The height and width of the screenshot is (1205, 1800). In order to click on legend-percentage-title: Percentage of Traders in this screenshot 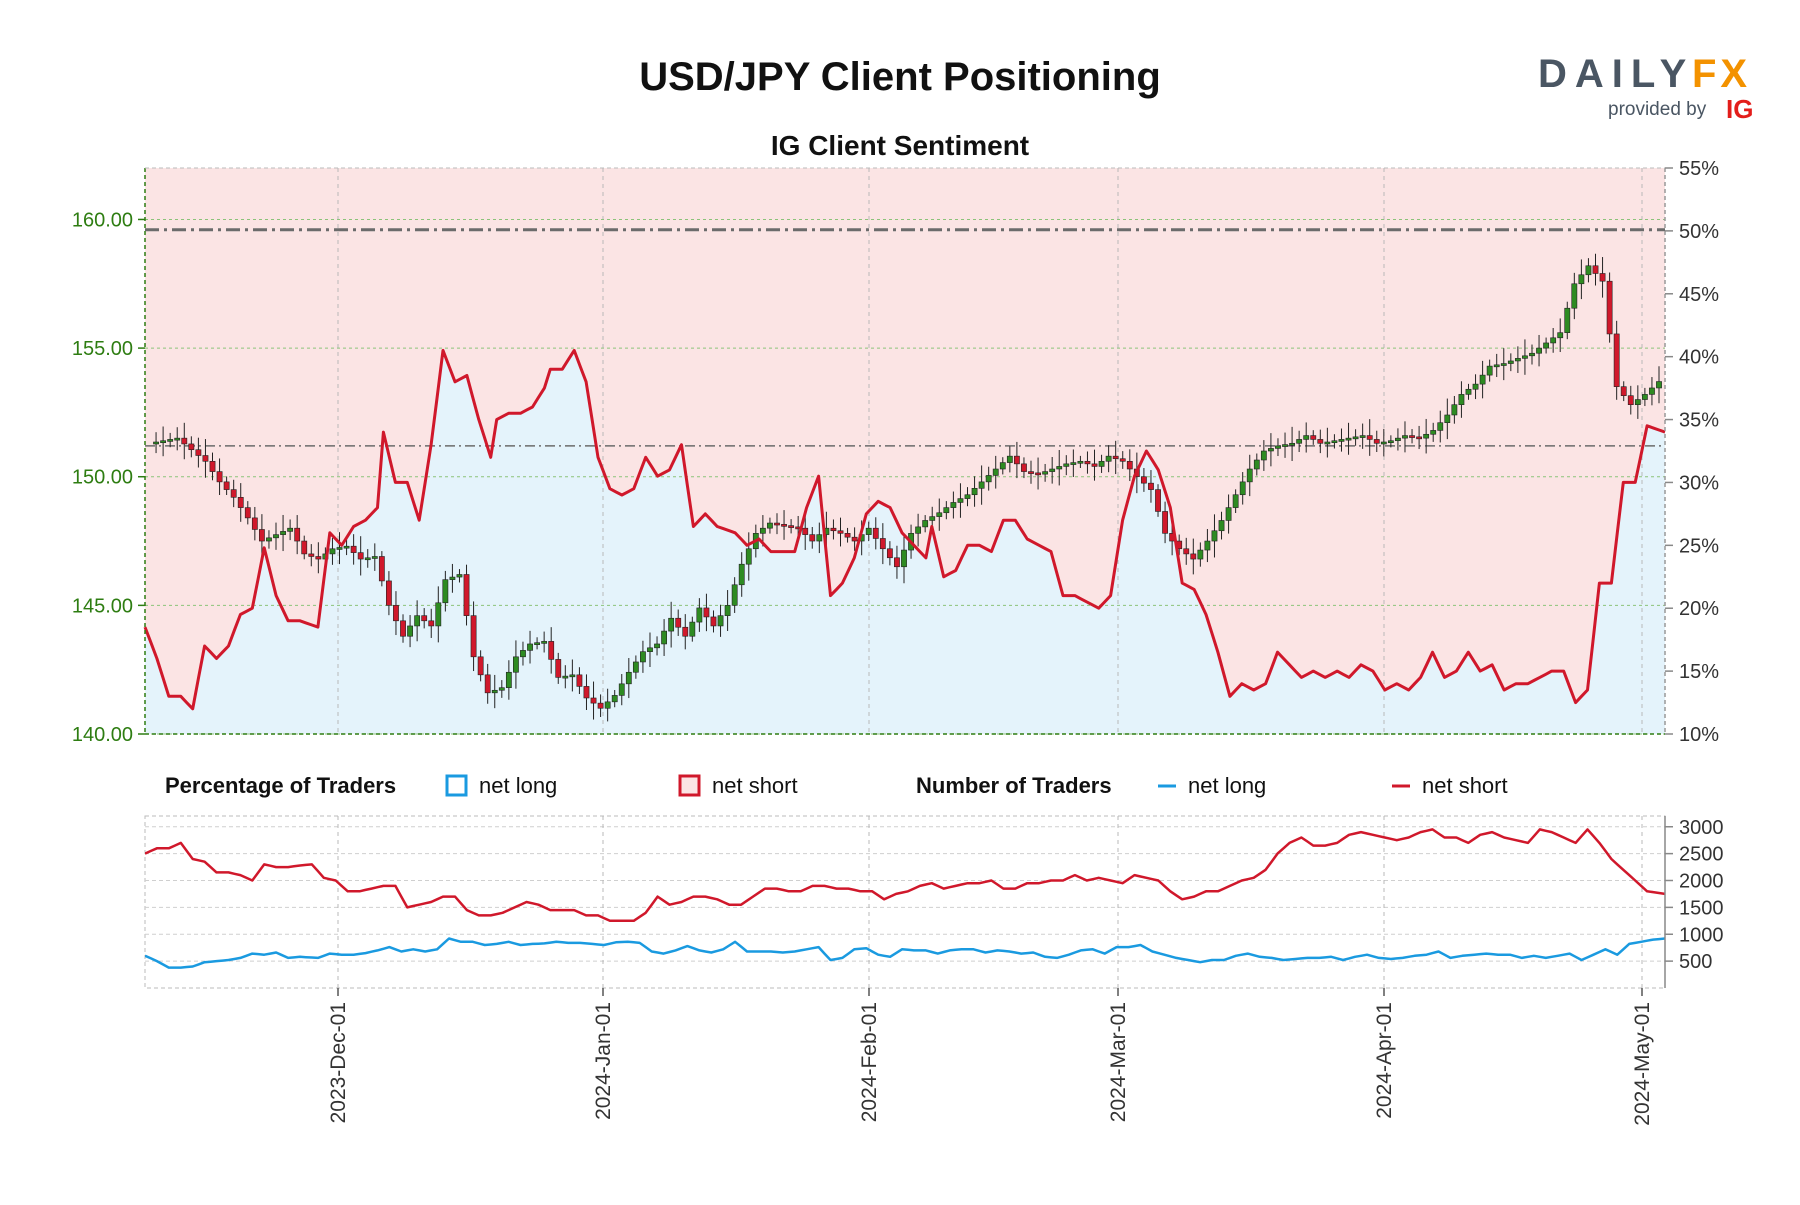, I will do `click(280, 785)`.